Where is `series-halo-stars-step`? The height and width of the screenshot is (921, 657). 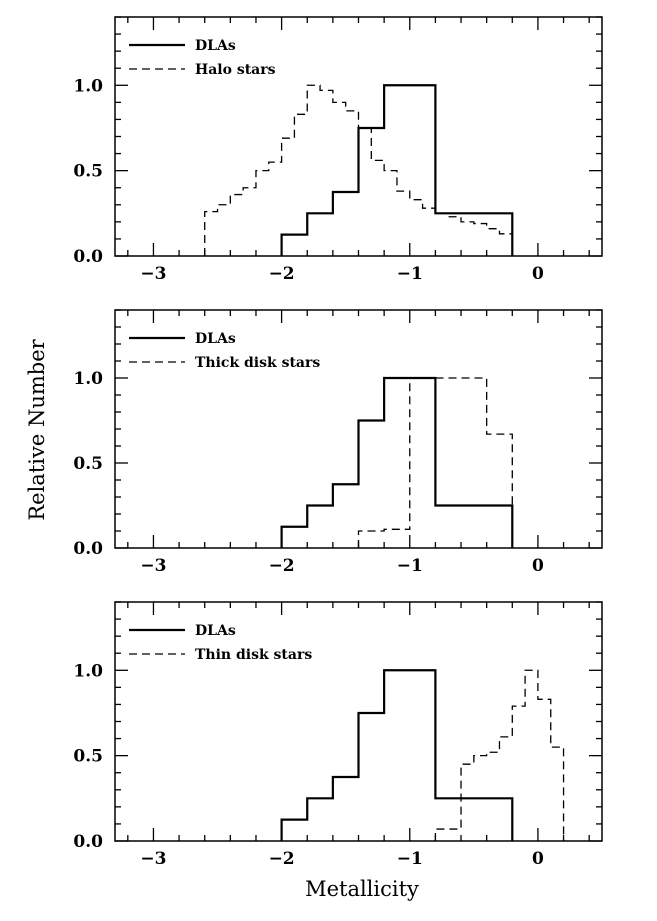 series-halo-stars-step is located at coordinates (358, 170).